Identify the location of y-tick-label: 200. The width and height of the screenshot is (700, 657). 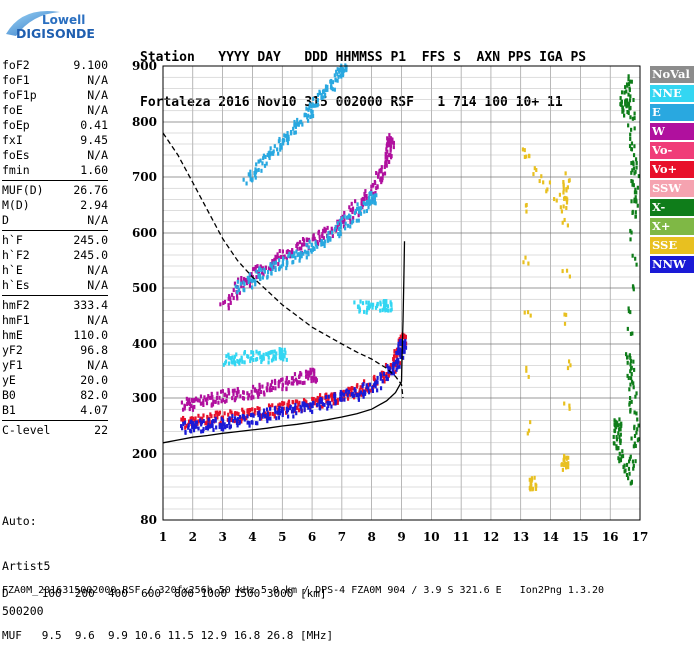
(144, 454).